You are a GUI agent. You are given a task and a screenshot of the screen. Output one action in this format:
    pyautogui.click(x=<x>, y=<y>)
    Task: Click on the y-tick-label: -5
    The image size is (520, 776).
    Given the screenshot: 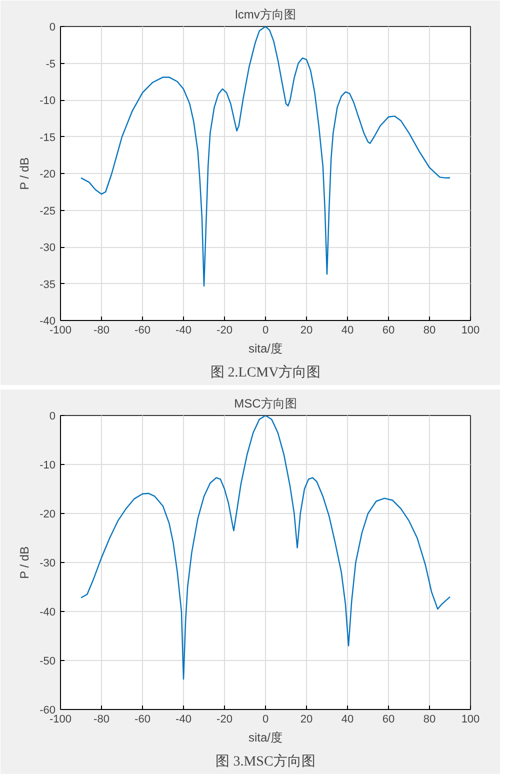 What is the action you would take?
    pyautogui.click(x=51, y=64)
    